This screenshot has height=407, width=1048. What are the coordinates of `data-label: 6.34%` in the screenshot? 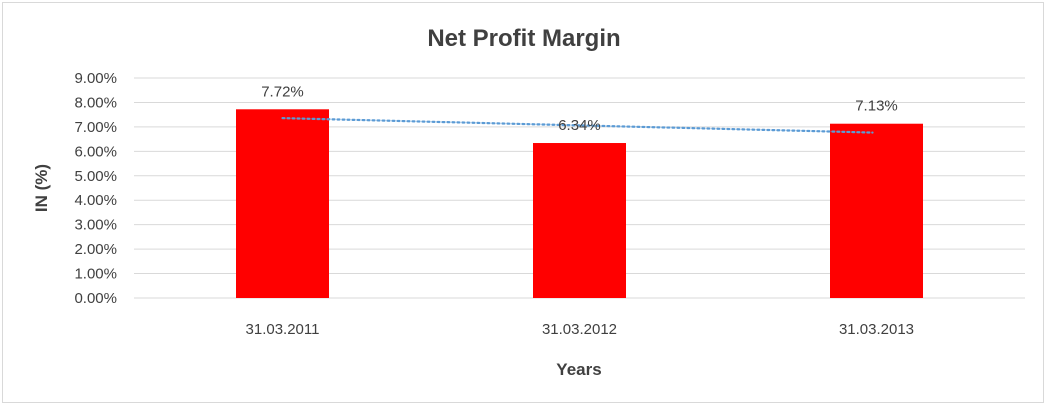 It's located at (579, 125).